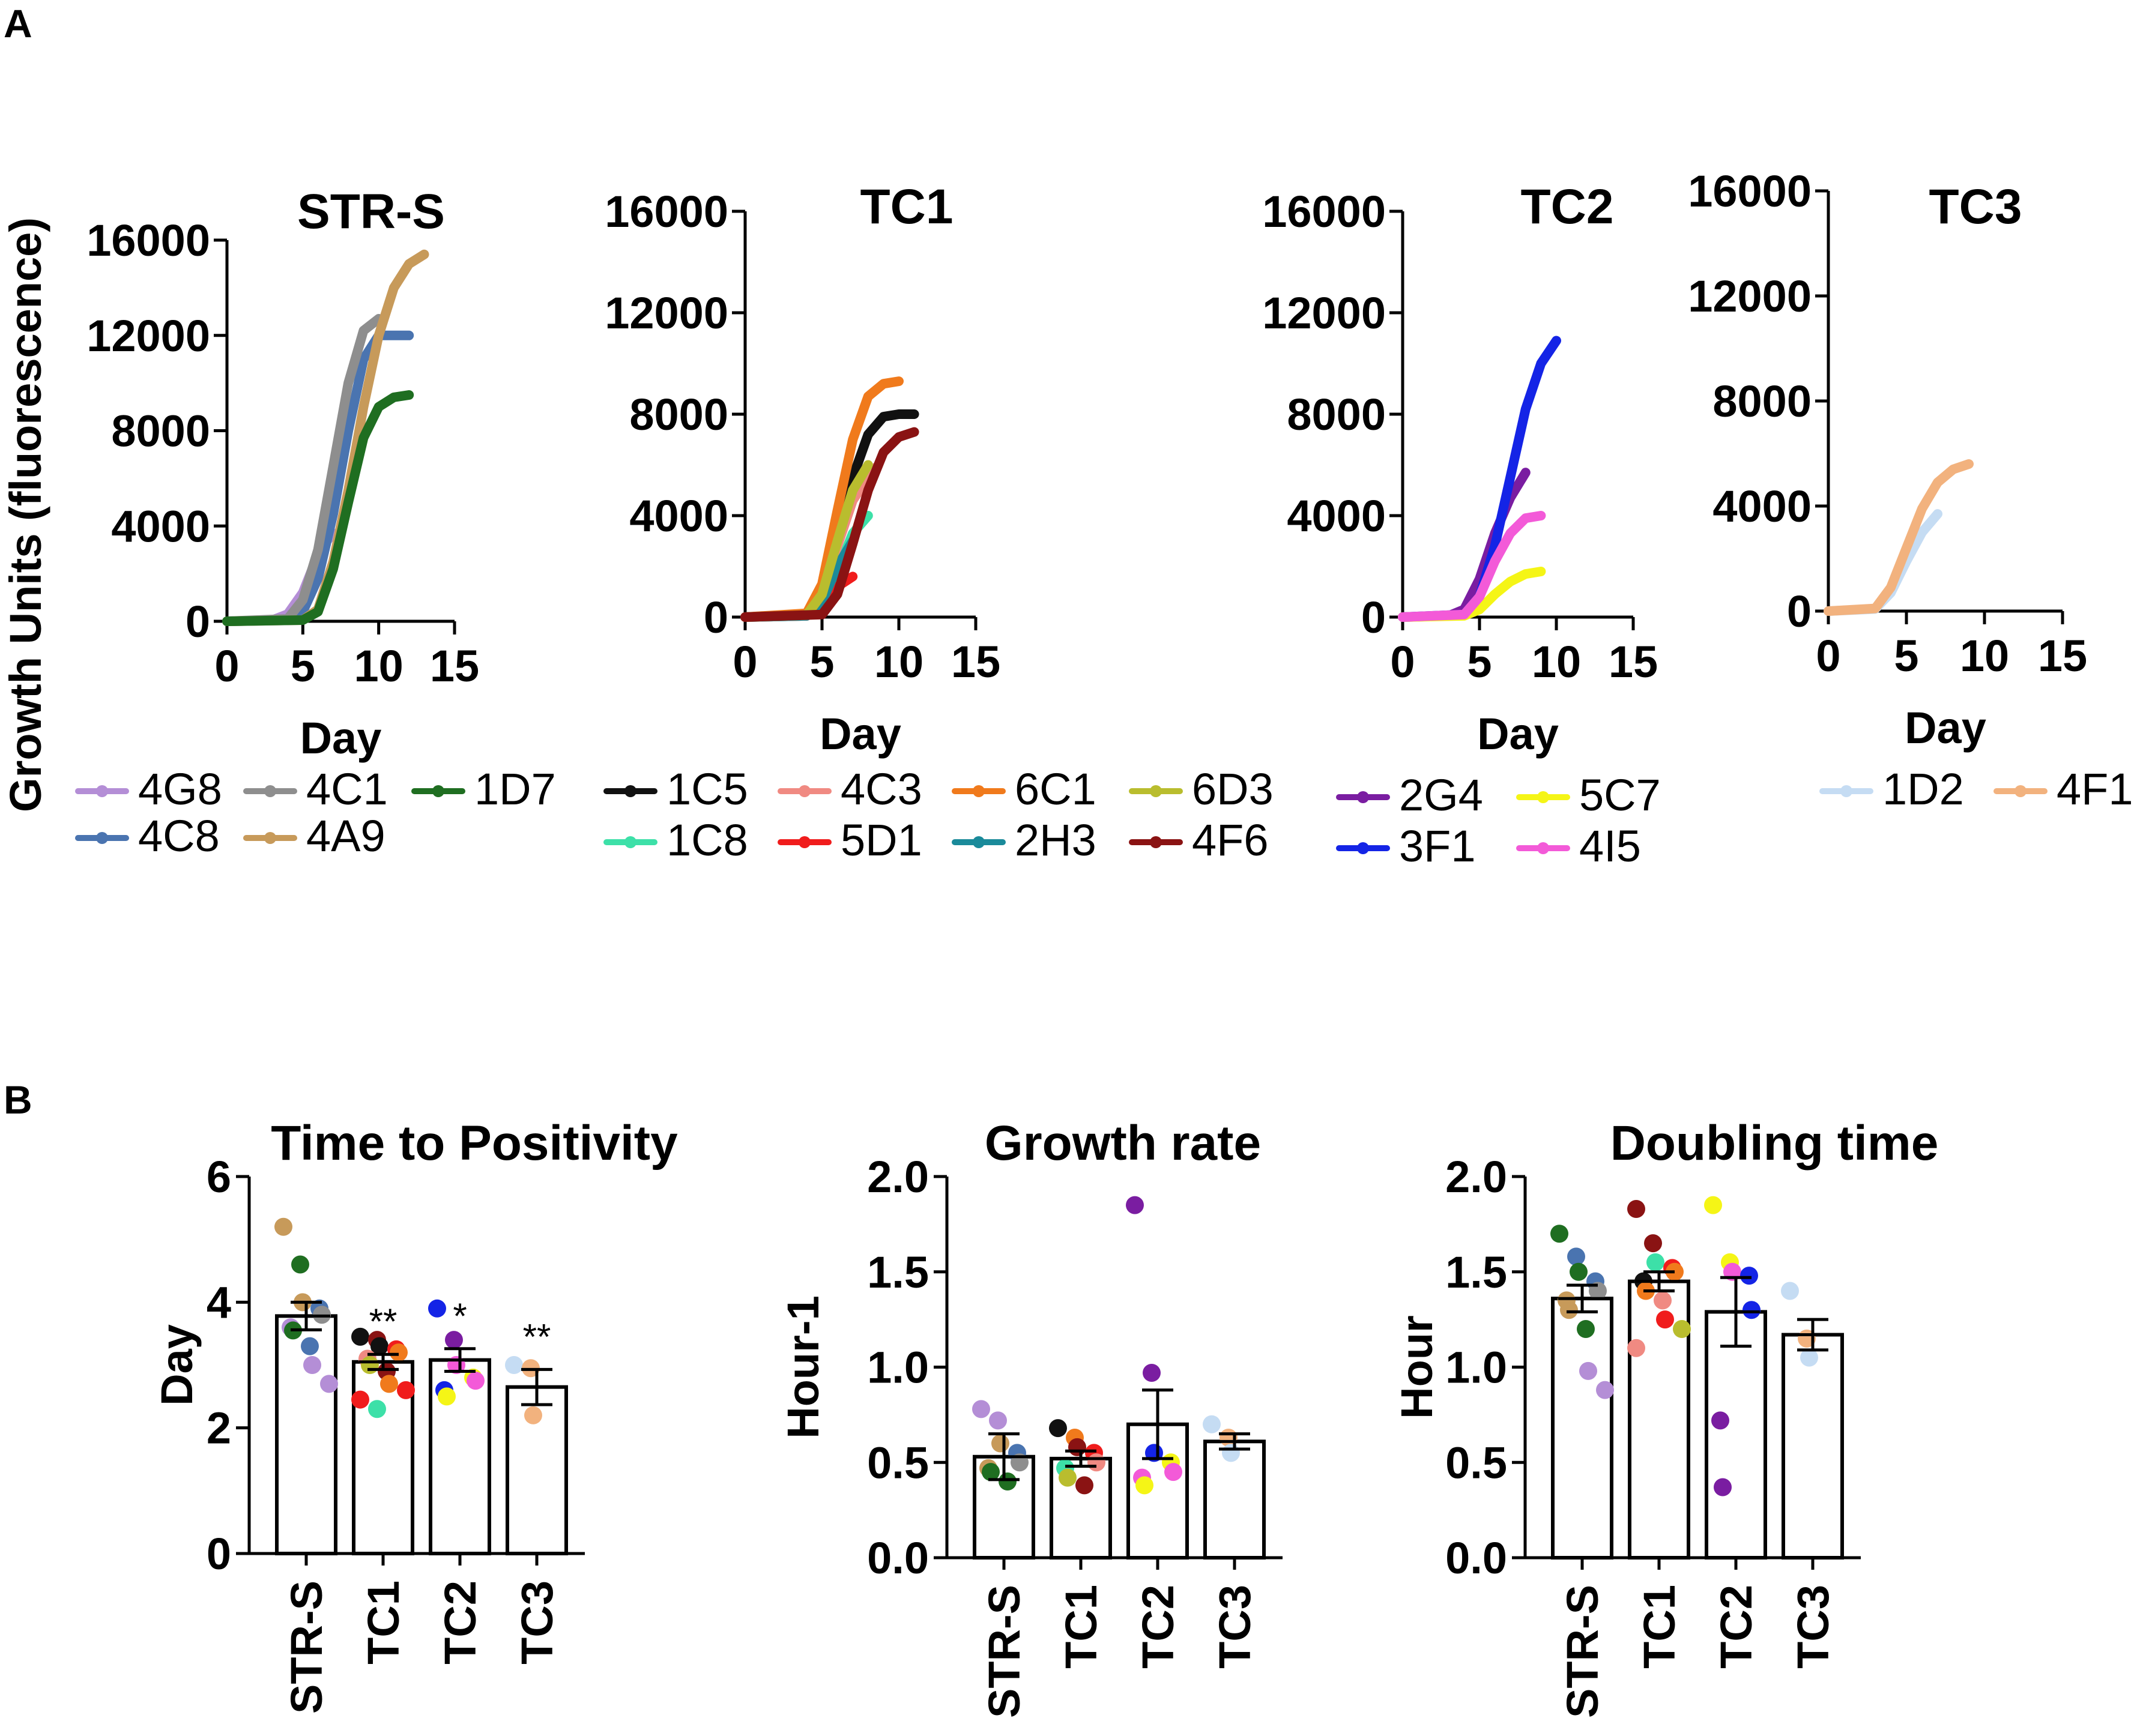 The height and width of the screenshot is (1736, 2149). Describe the element at coordinates (1976, 206) in the screenshot. I see `chart-title: TC3` at that location.